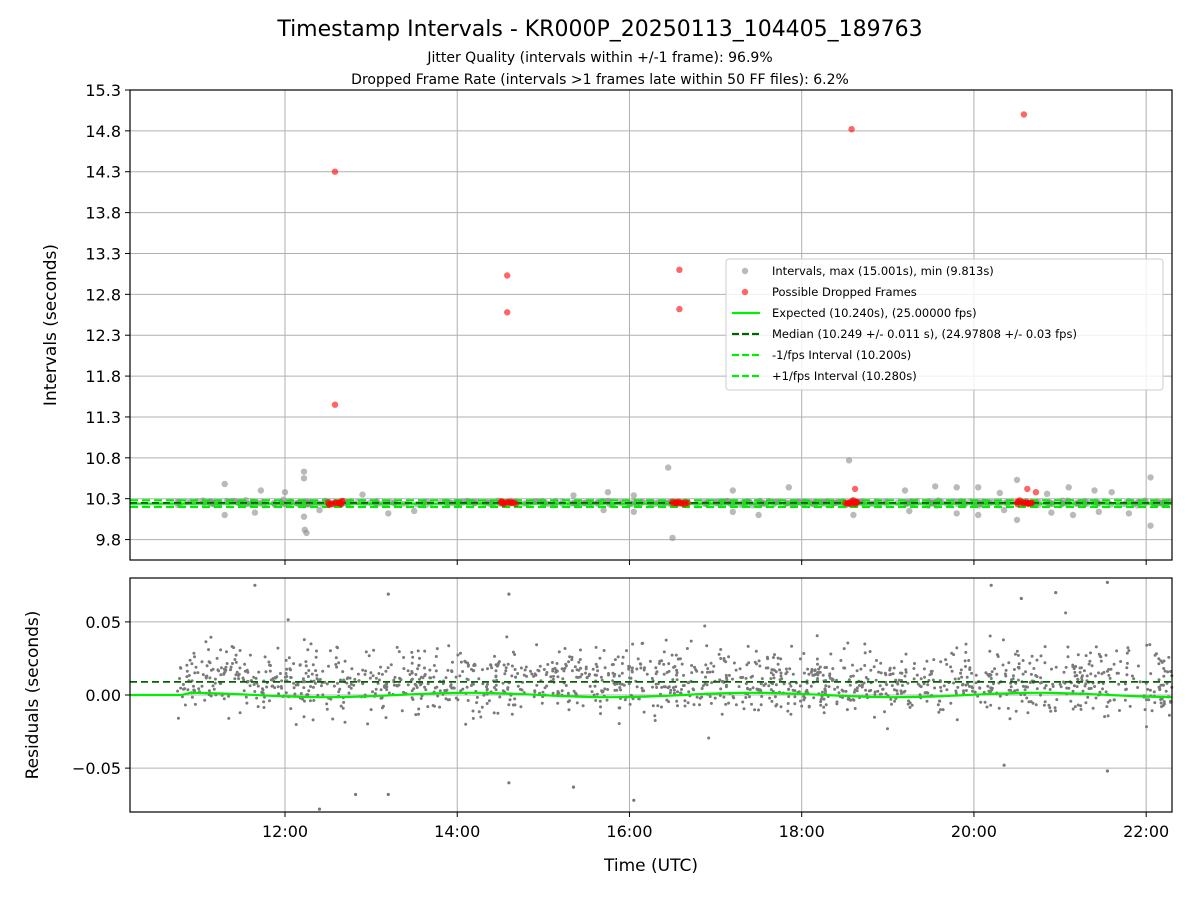 The image size is (1200, 900). Describe the element at coordinates (944, 324) in the screenshot. I see `legend-box` at that location.